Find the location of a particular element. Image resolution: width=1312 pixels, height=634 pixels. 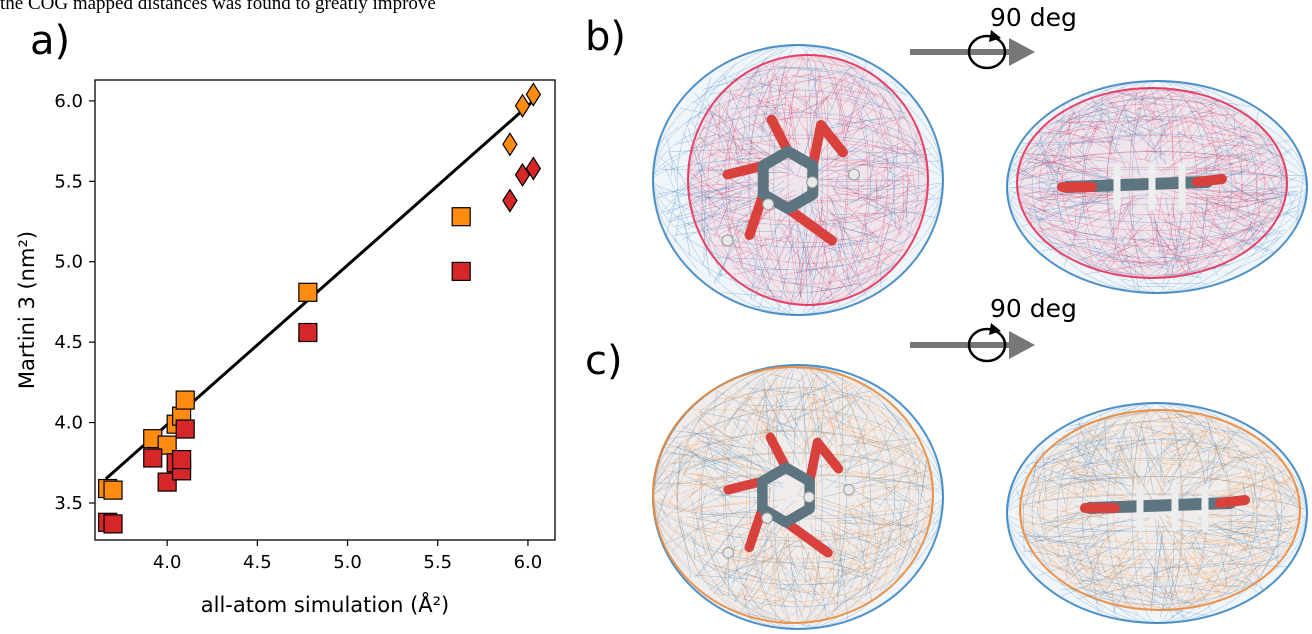

y-axis-label: Martini 3 (nm²) is located at coordinates (27, 310).